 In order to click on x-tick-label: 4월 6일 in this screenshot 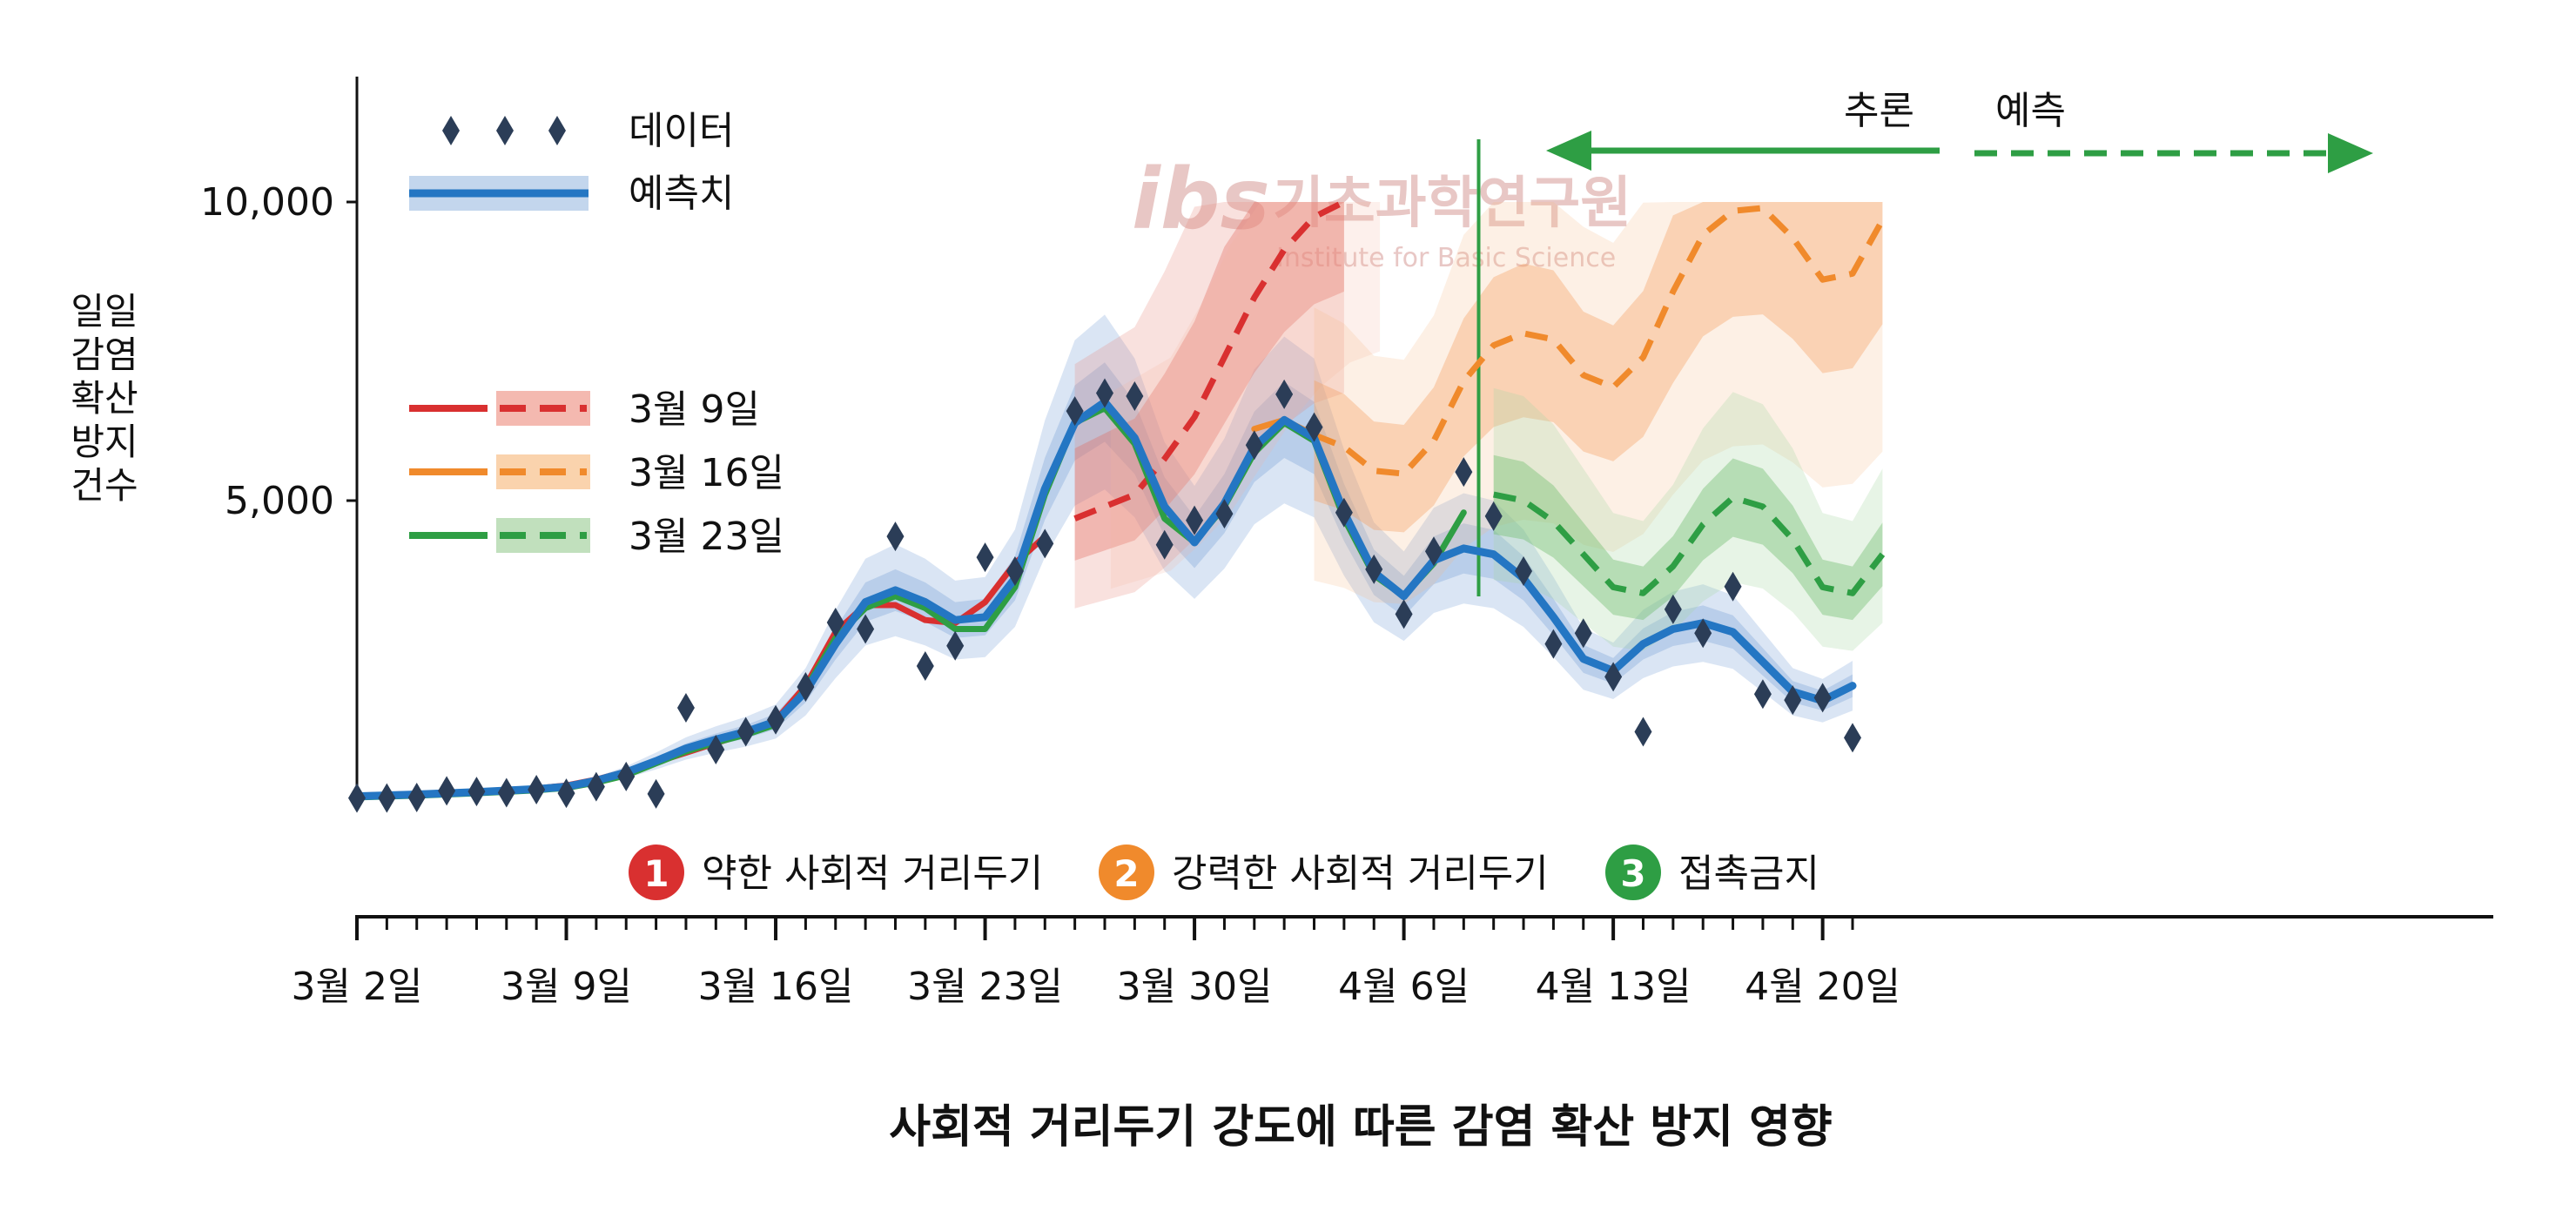, I will do `click(1404, 987)`.